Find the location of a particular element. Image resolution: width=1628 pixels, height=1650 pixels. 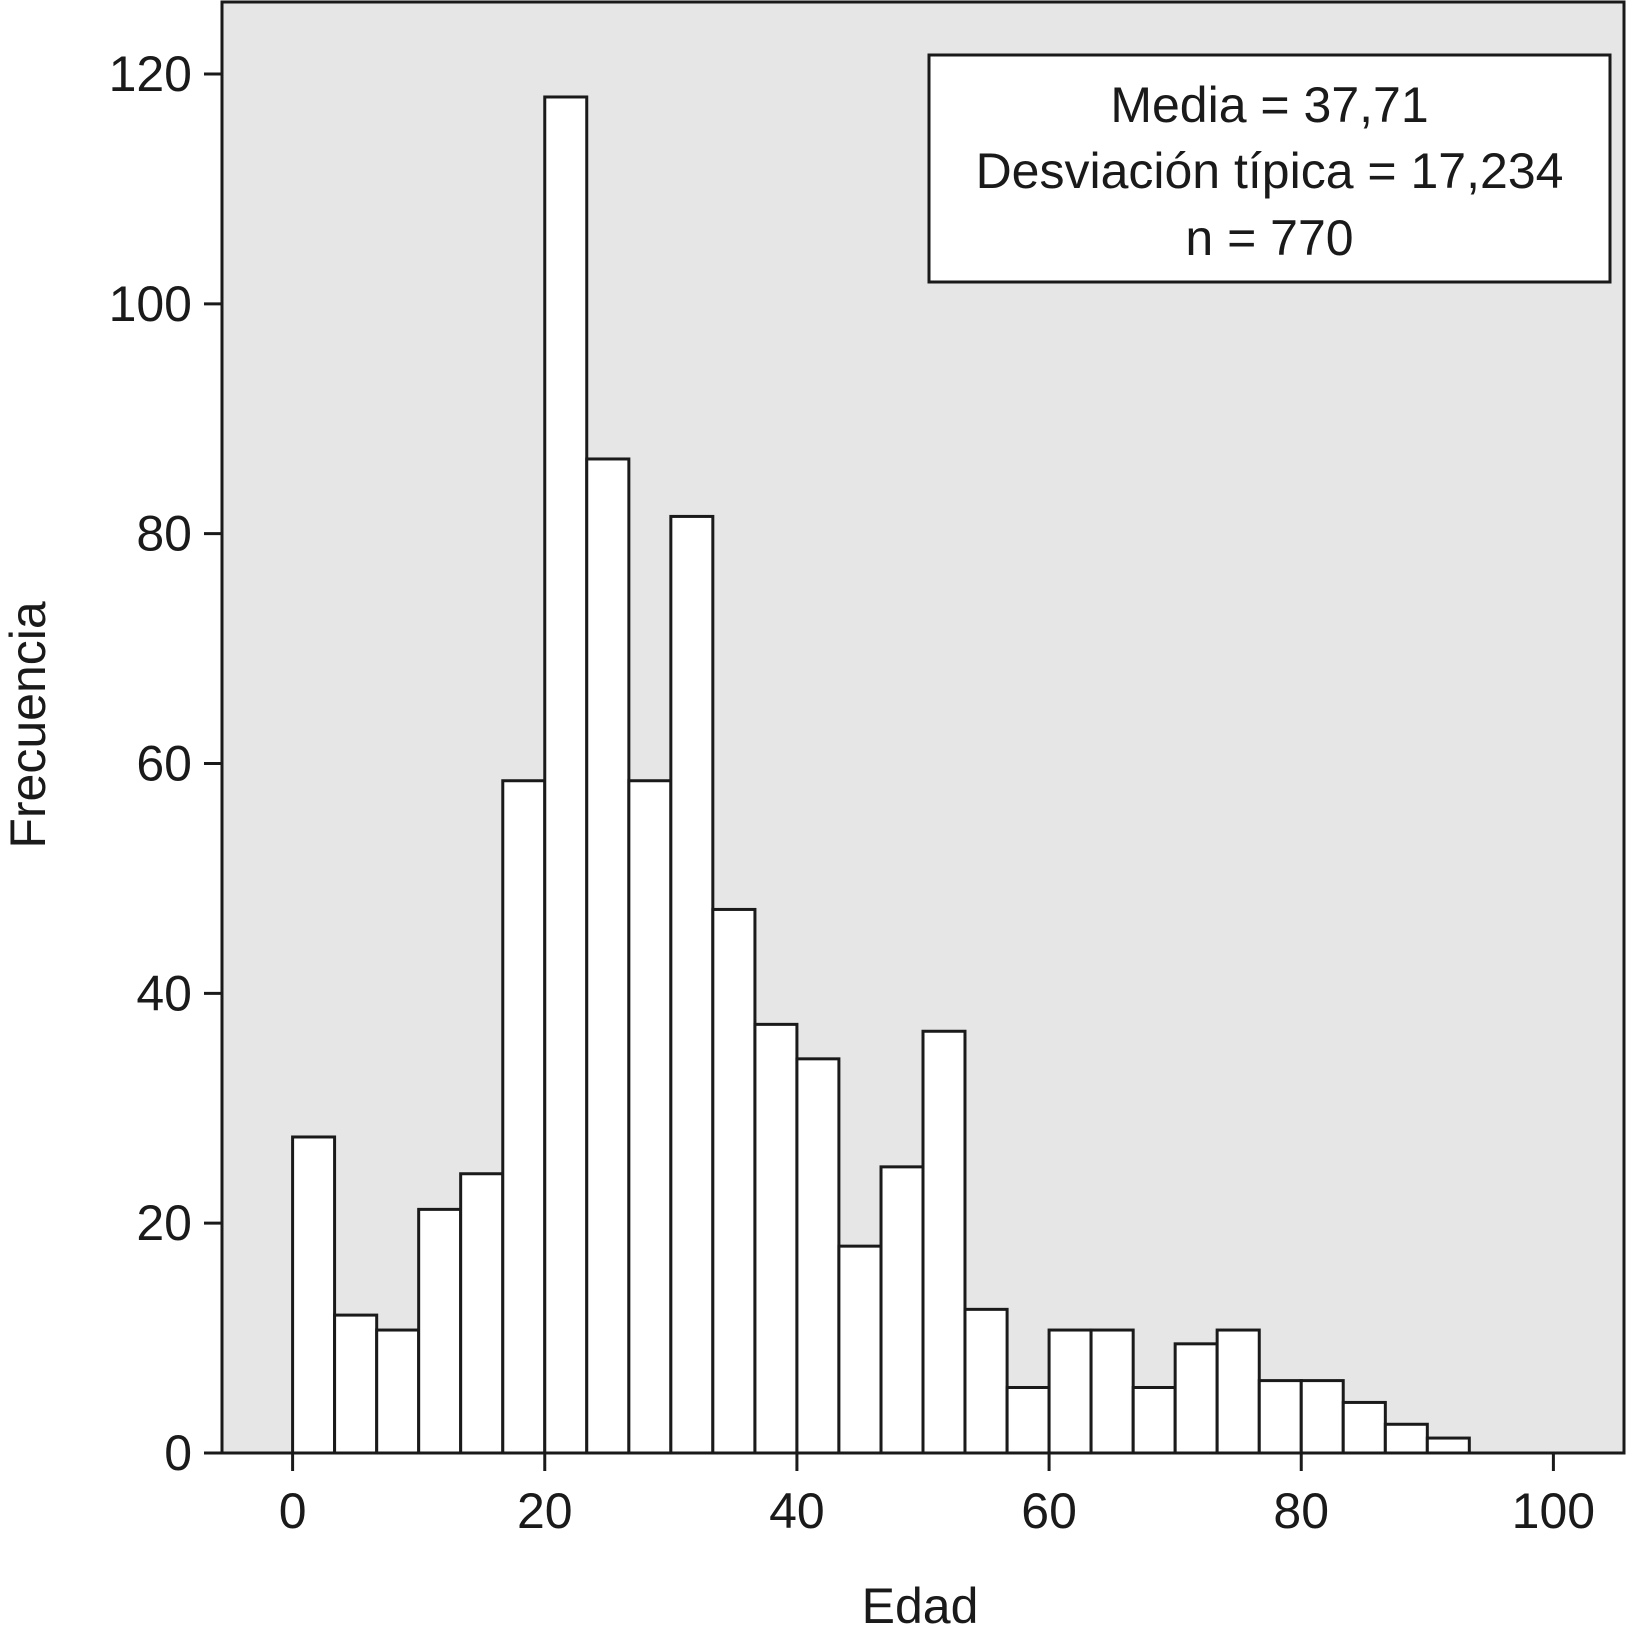

y-tick-label: 20 is located at coordinates (164, 1223).